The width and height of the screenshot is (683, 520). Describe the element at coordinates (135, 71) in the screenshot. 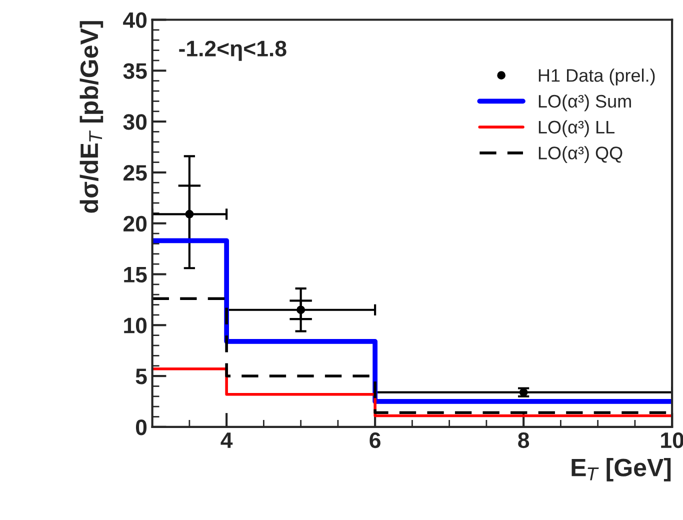

I see `y-tick-label: 35` at that location.